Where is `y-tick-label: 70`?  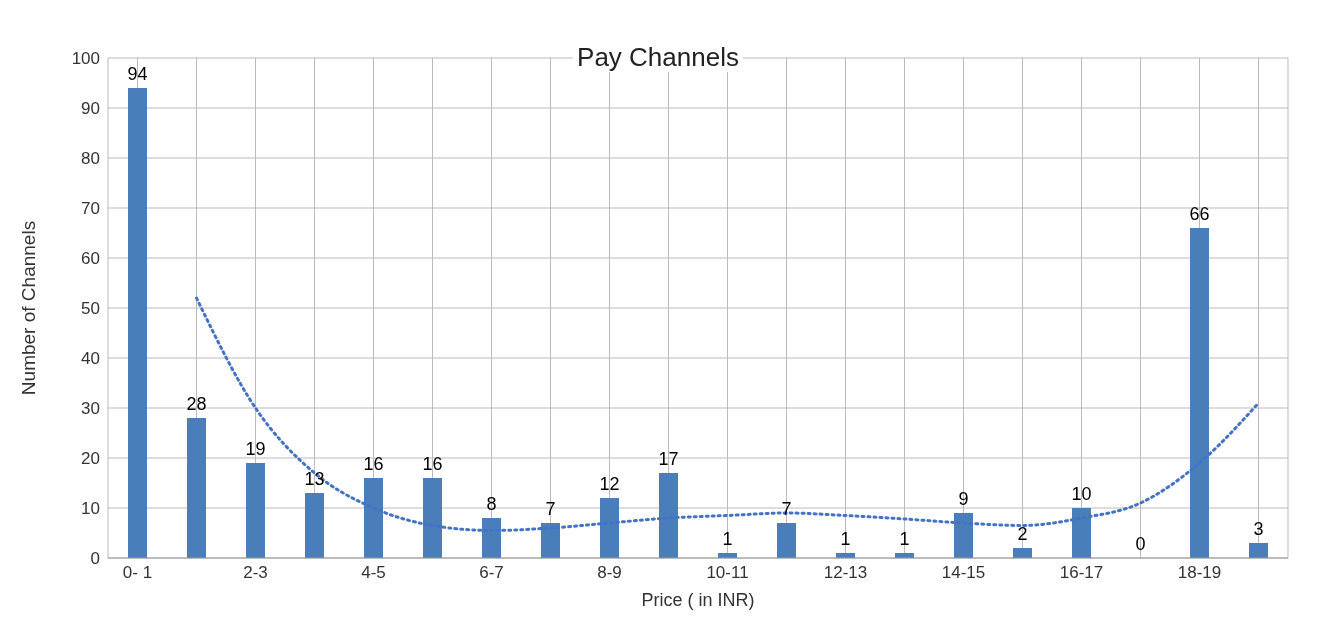 y-tick-label: 70 is located at coordinates (90, 209).